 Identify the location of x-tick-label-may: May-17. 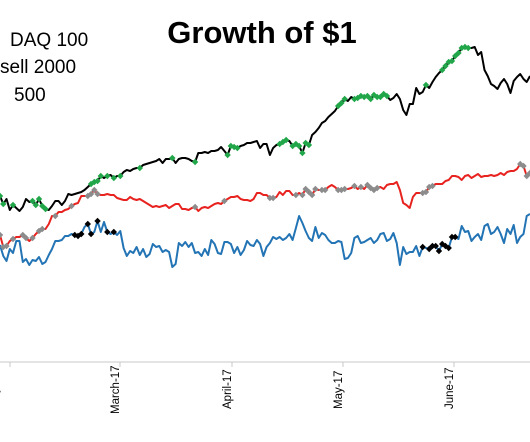
(339, 390).